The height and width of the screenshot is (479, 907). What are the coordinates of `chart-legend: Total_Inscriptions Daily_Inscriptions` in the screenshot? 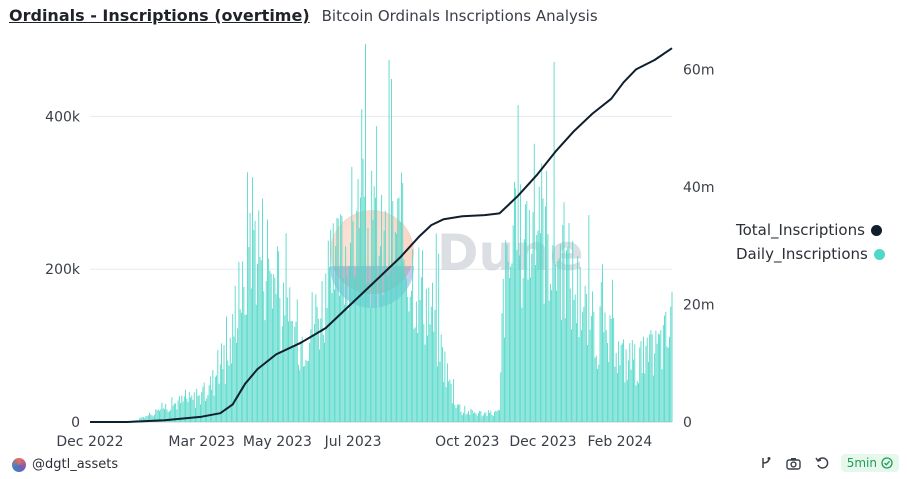 It's located at (810, 242).